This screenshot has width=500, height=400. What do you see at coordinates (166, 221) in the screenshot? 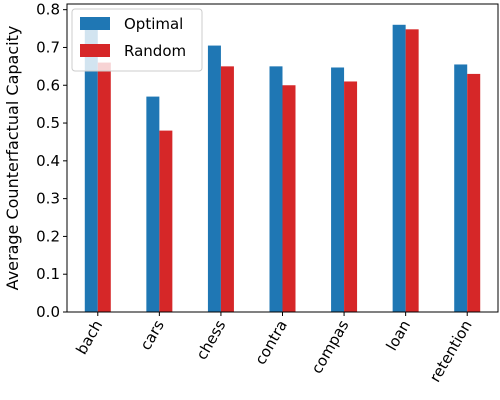
I see `bar-random-cars` at bounding box center [166, 221].